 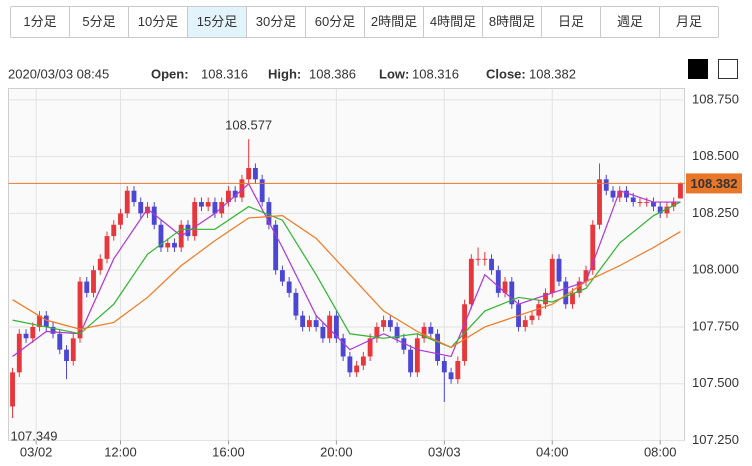 I want to click on timeframe-button: 1分足, so click(x=40, y=22).